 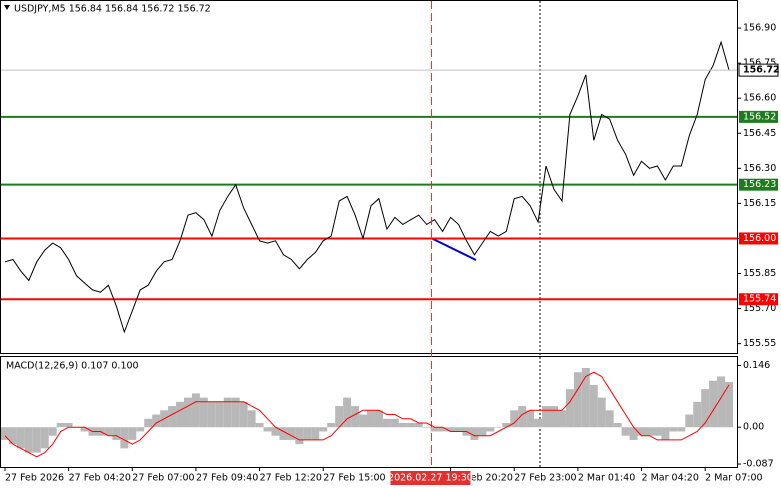 What do you see at coordinates (112, 9) in the screenshot?
I see `chart-title: USDJPY,M5 156.84 156.84 156.72 156.72` at bounding box center [112, 9].